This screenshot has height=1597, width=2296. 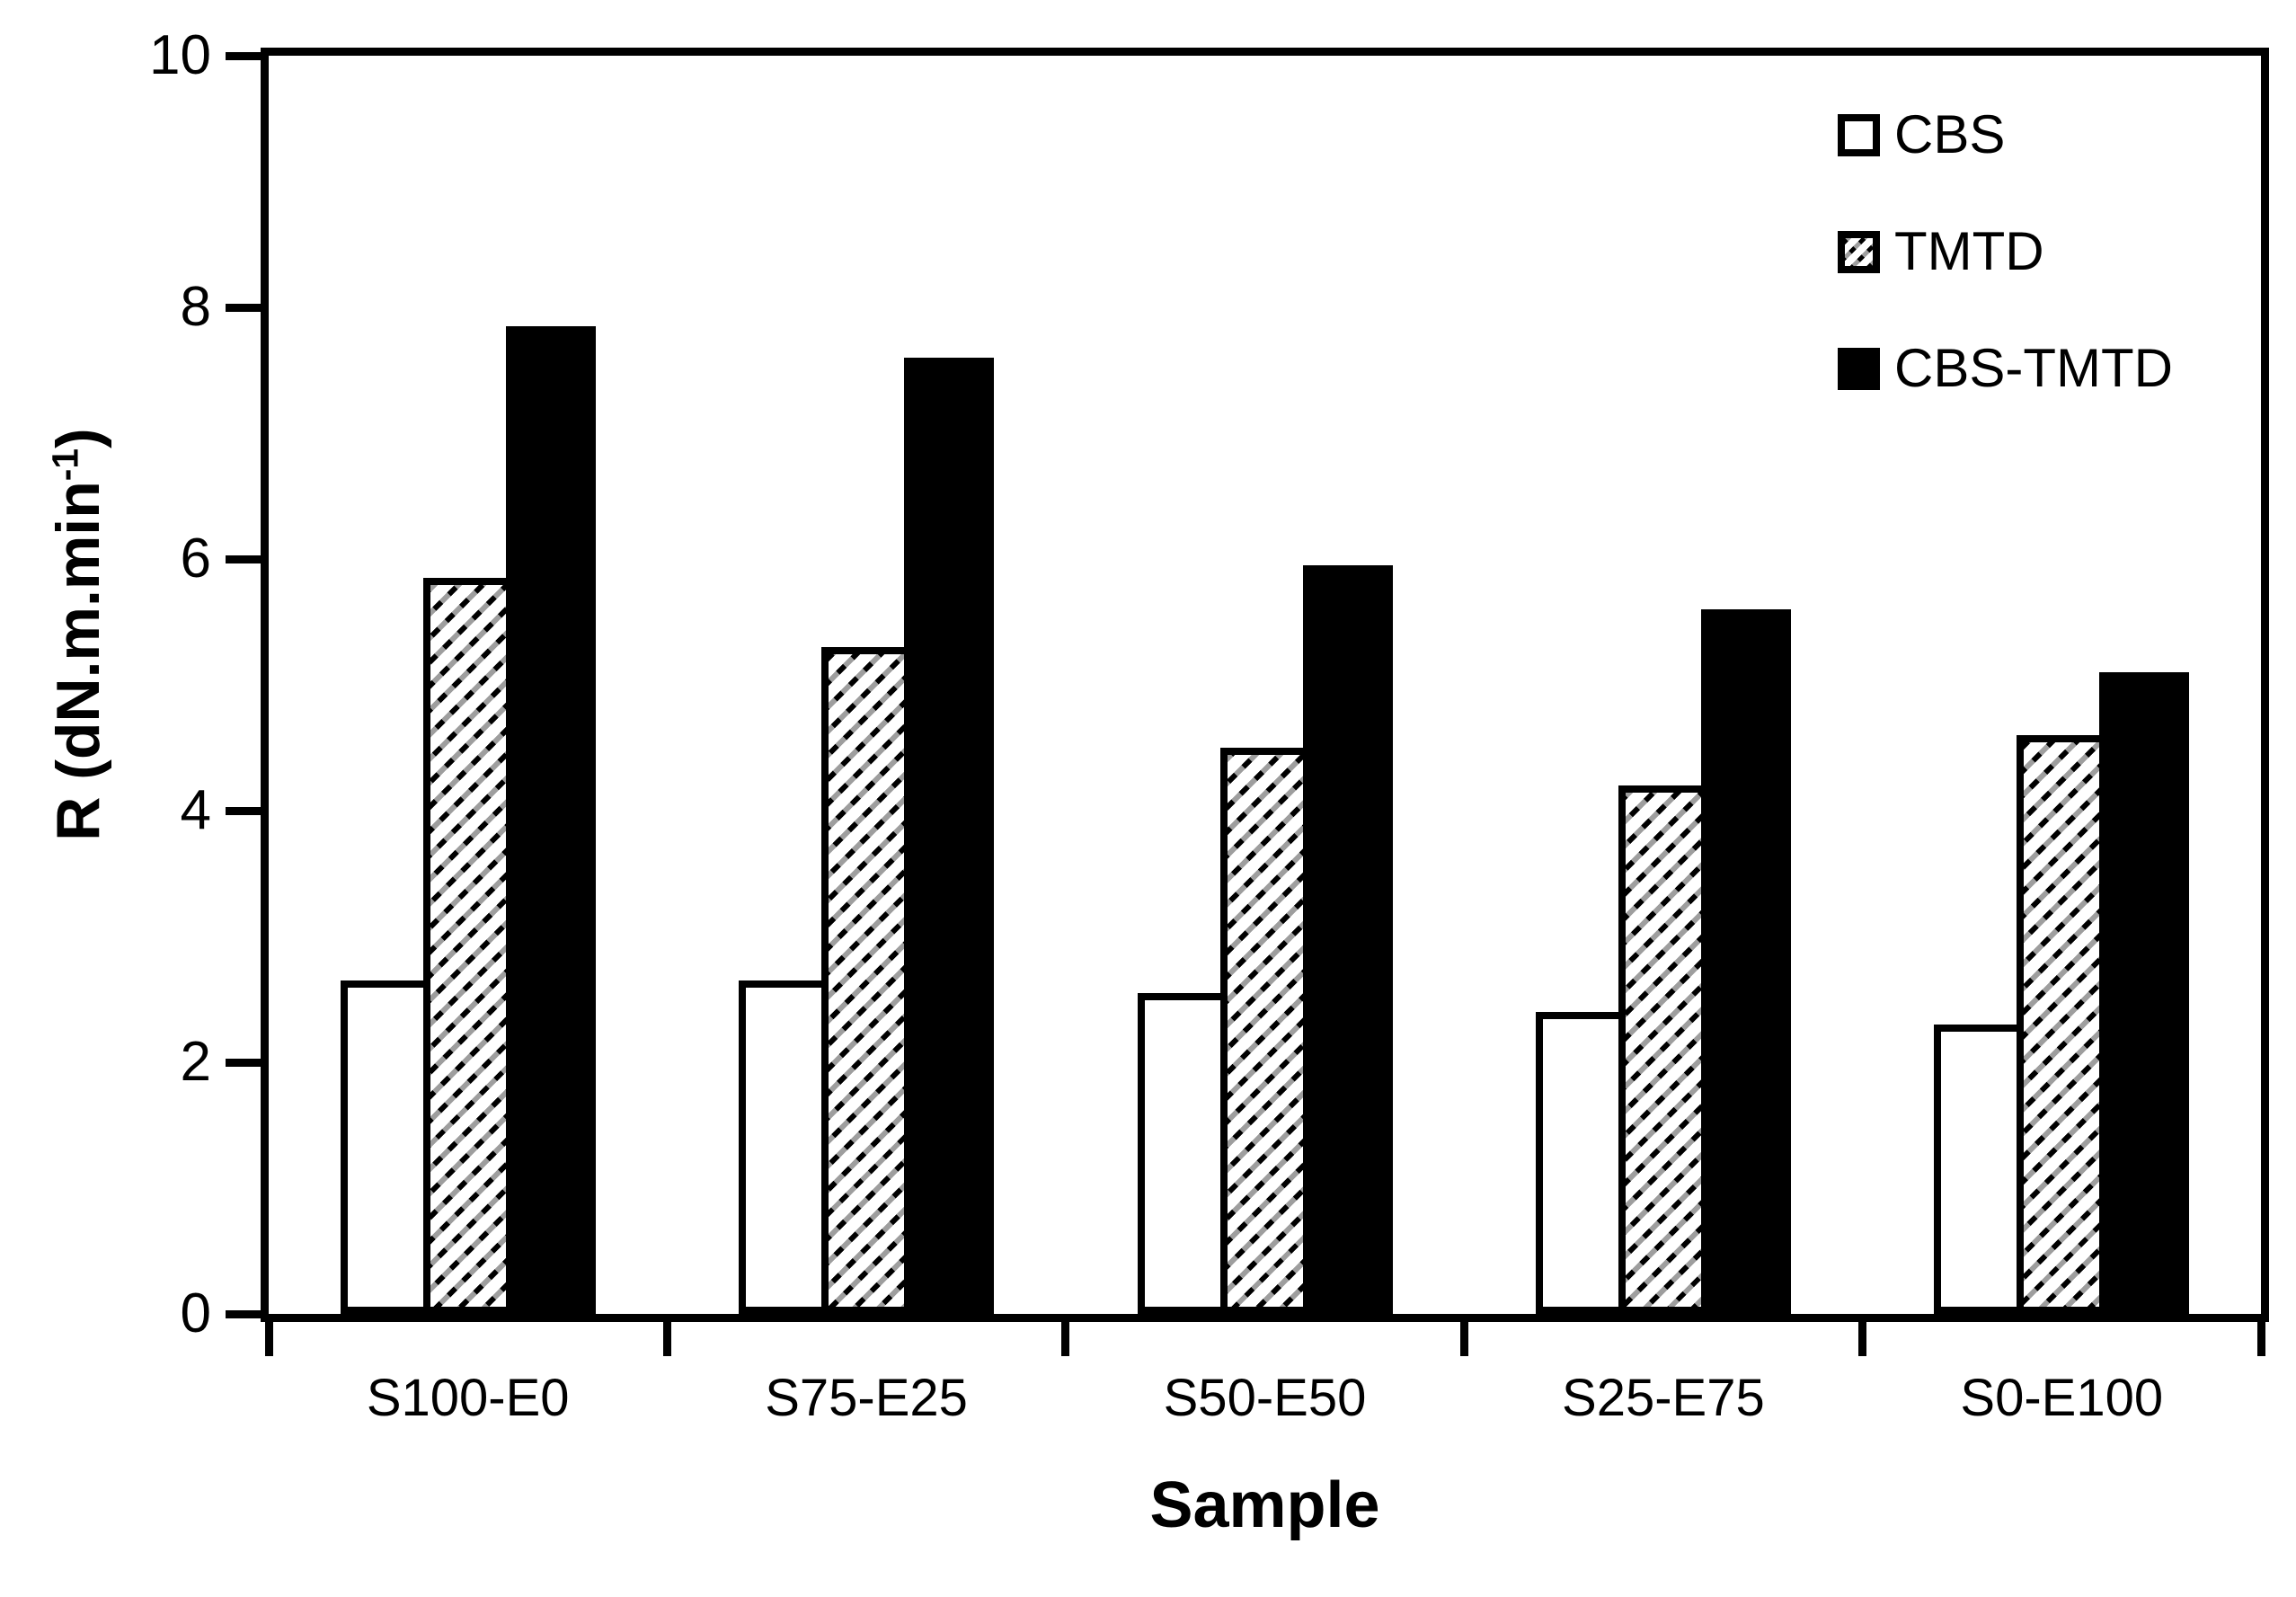 What do you see at coordinates (2062, 1024) in the screenshot?
I see `bar-TMTD-S0-E100` at bounding box center [2062, 1024].